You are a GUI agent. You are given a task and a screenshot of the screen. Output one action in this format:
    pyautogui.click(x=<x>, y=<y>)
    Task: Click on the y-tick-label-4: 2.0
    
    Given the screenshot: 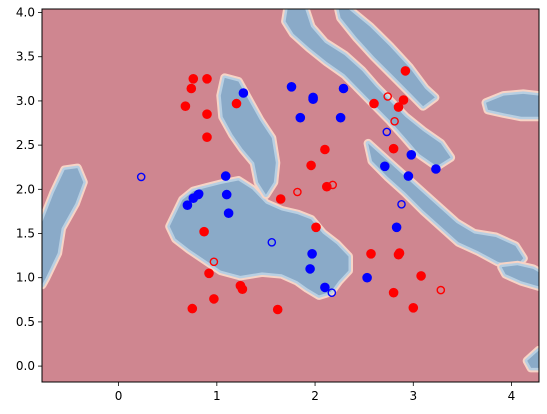 What is the action you would take?
    pyautogui.click(x=25, y=189)
    